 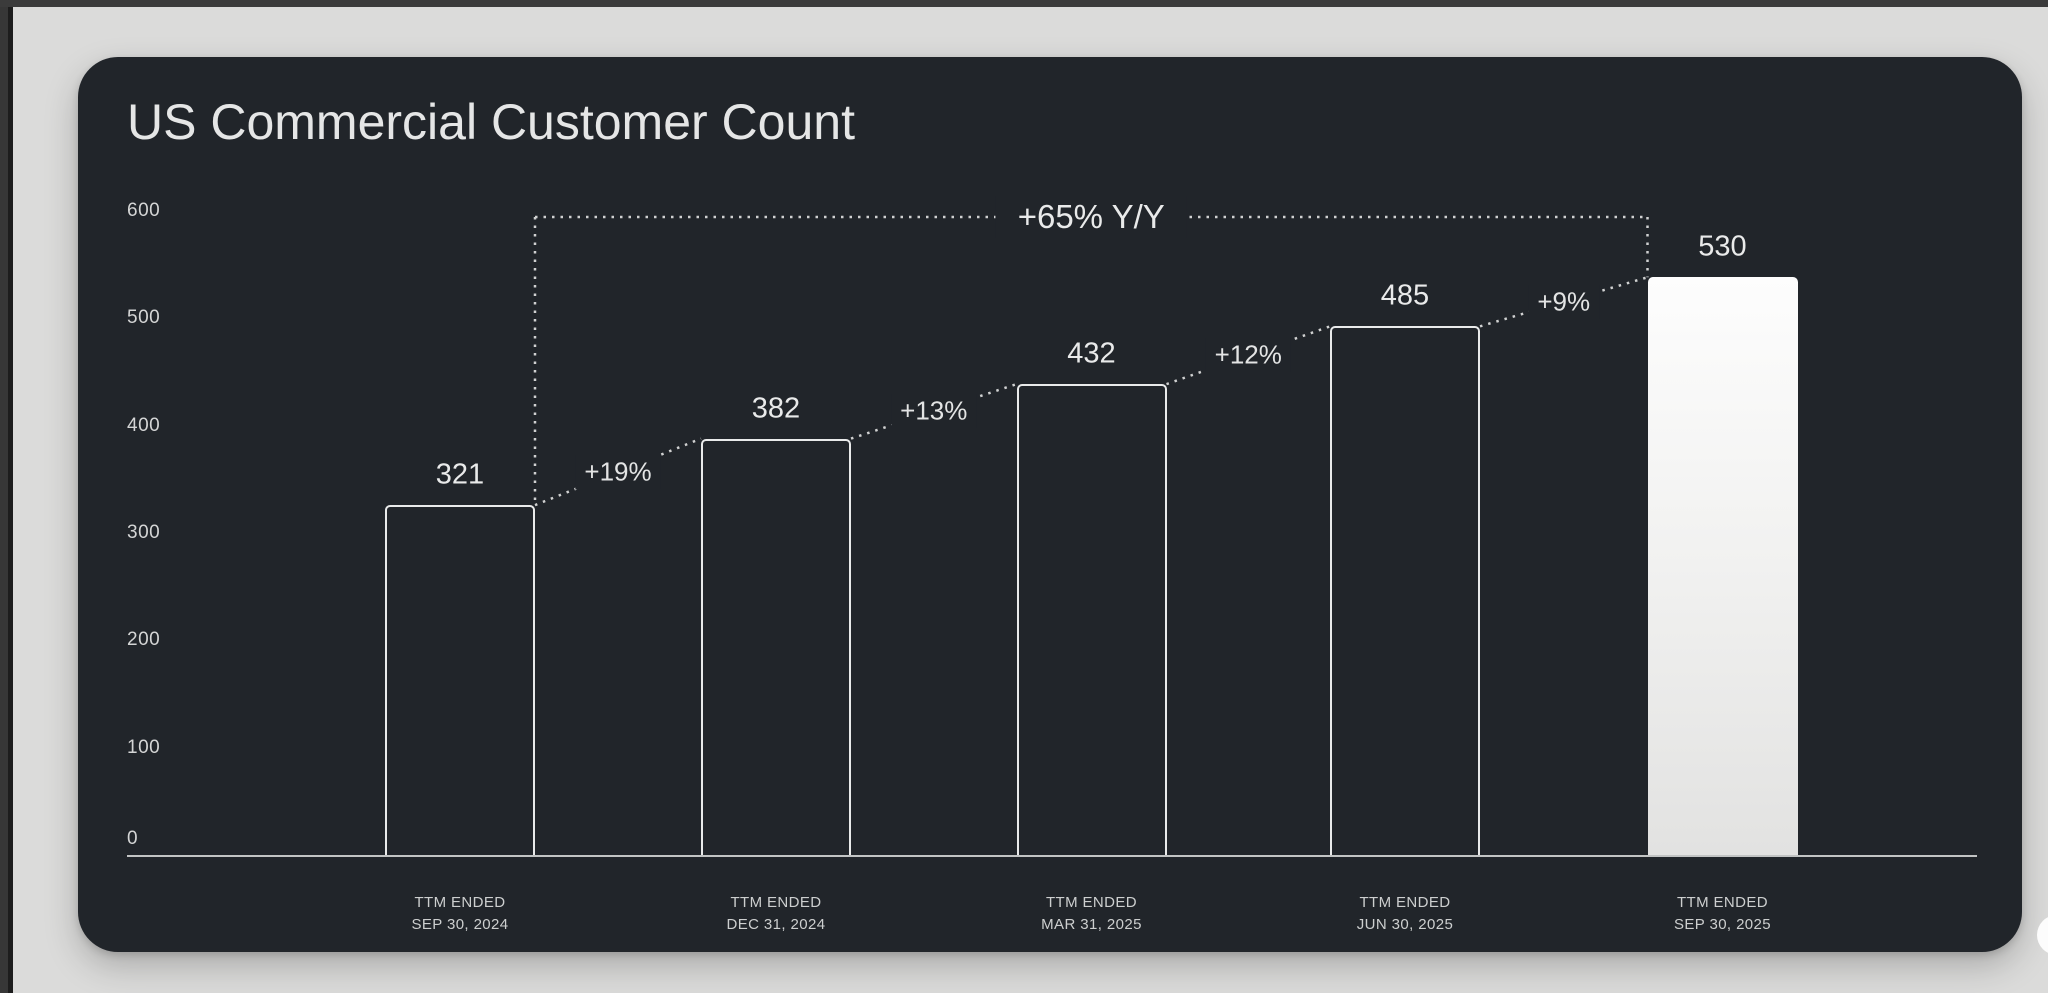 What do you see at coordinates (10, 496) in the screenshot?
I see `window-left-strip-line` at bounding box center [10, 496].